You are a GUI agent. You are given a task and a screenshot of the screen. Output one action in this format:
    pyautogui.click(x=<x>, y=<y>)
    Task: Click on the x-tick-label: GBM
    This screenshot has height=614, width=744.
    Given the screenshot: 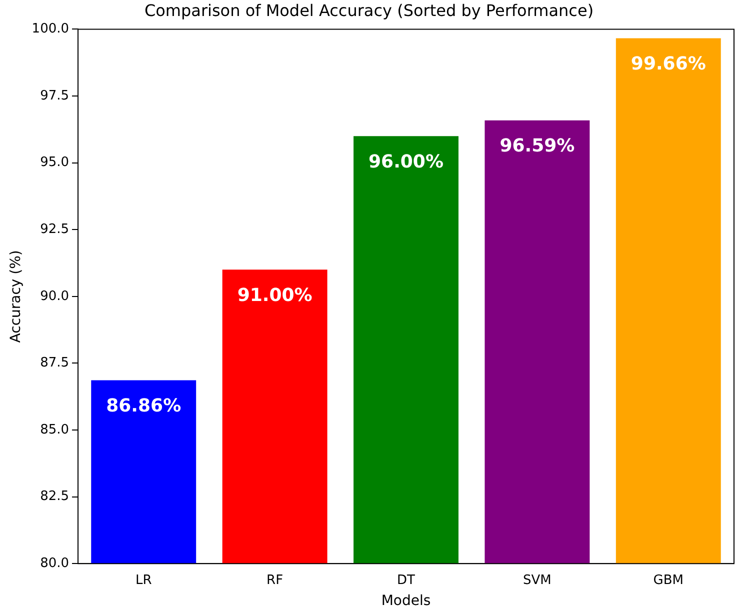 What is the action you would take?
    pyautogui.click(x=668, y=580)
    